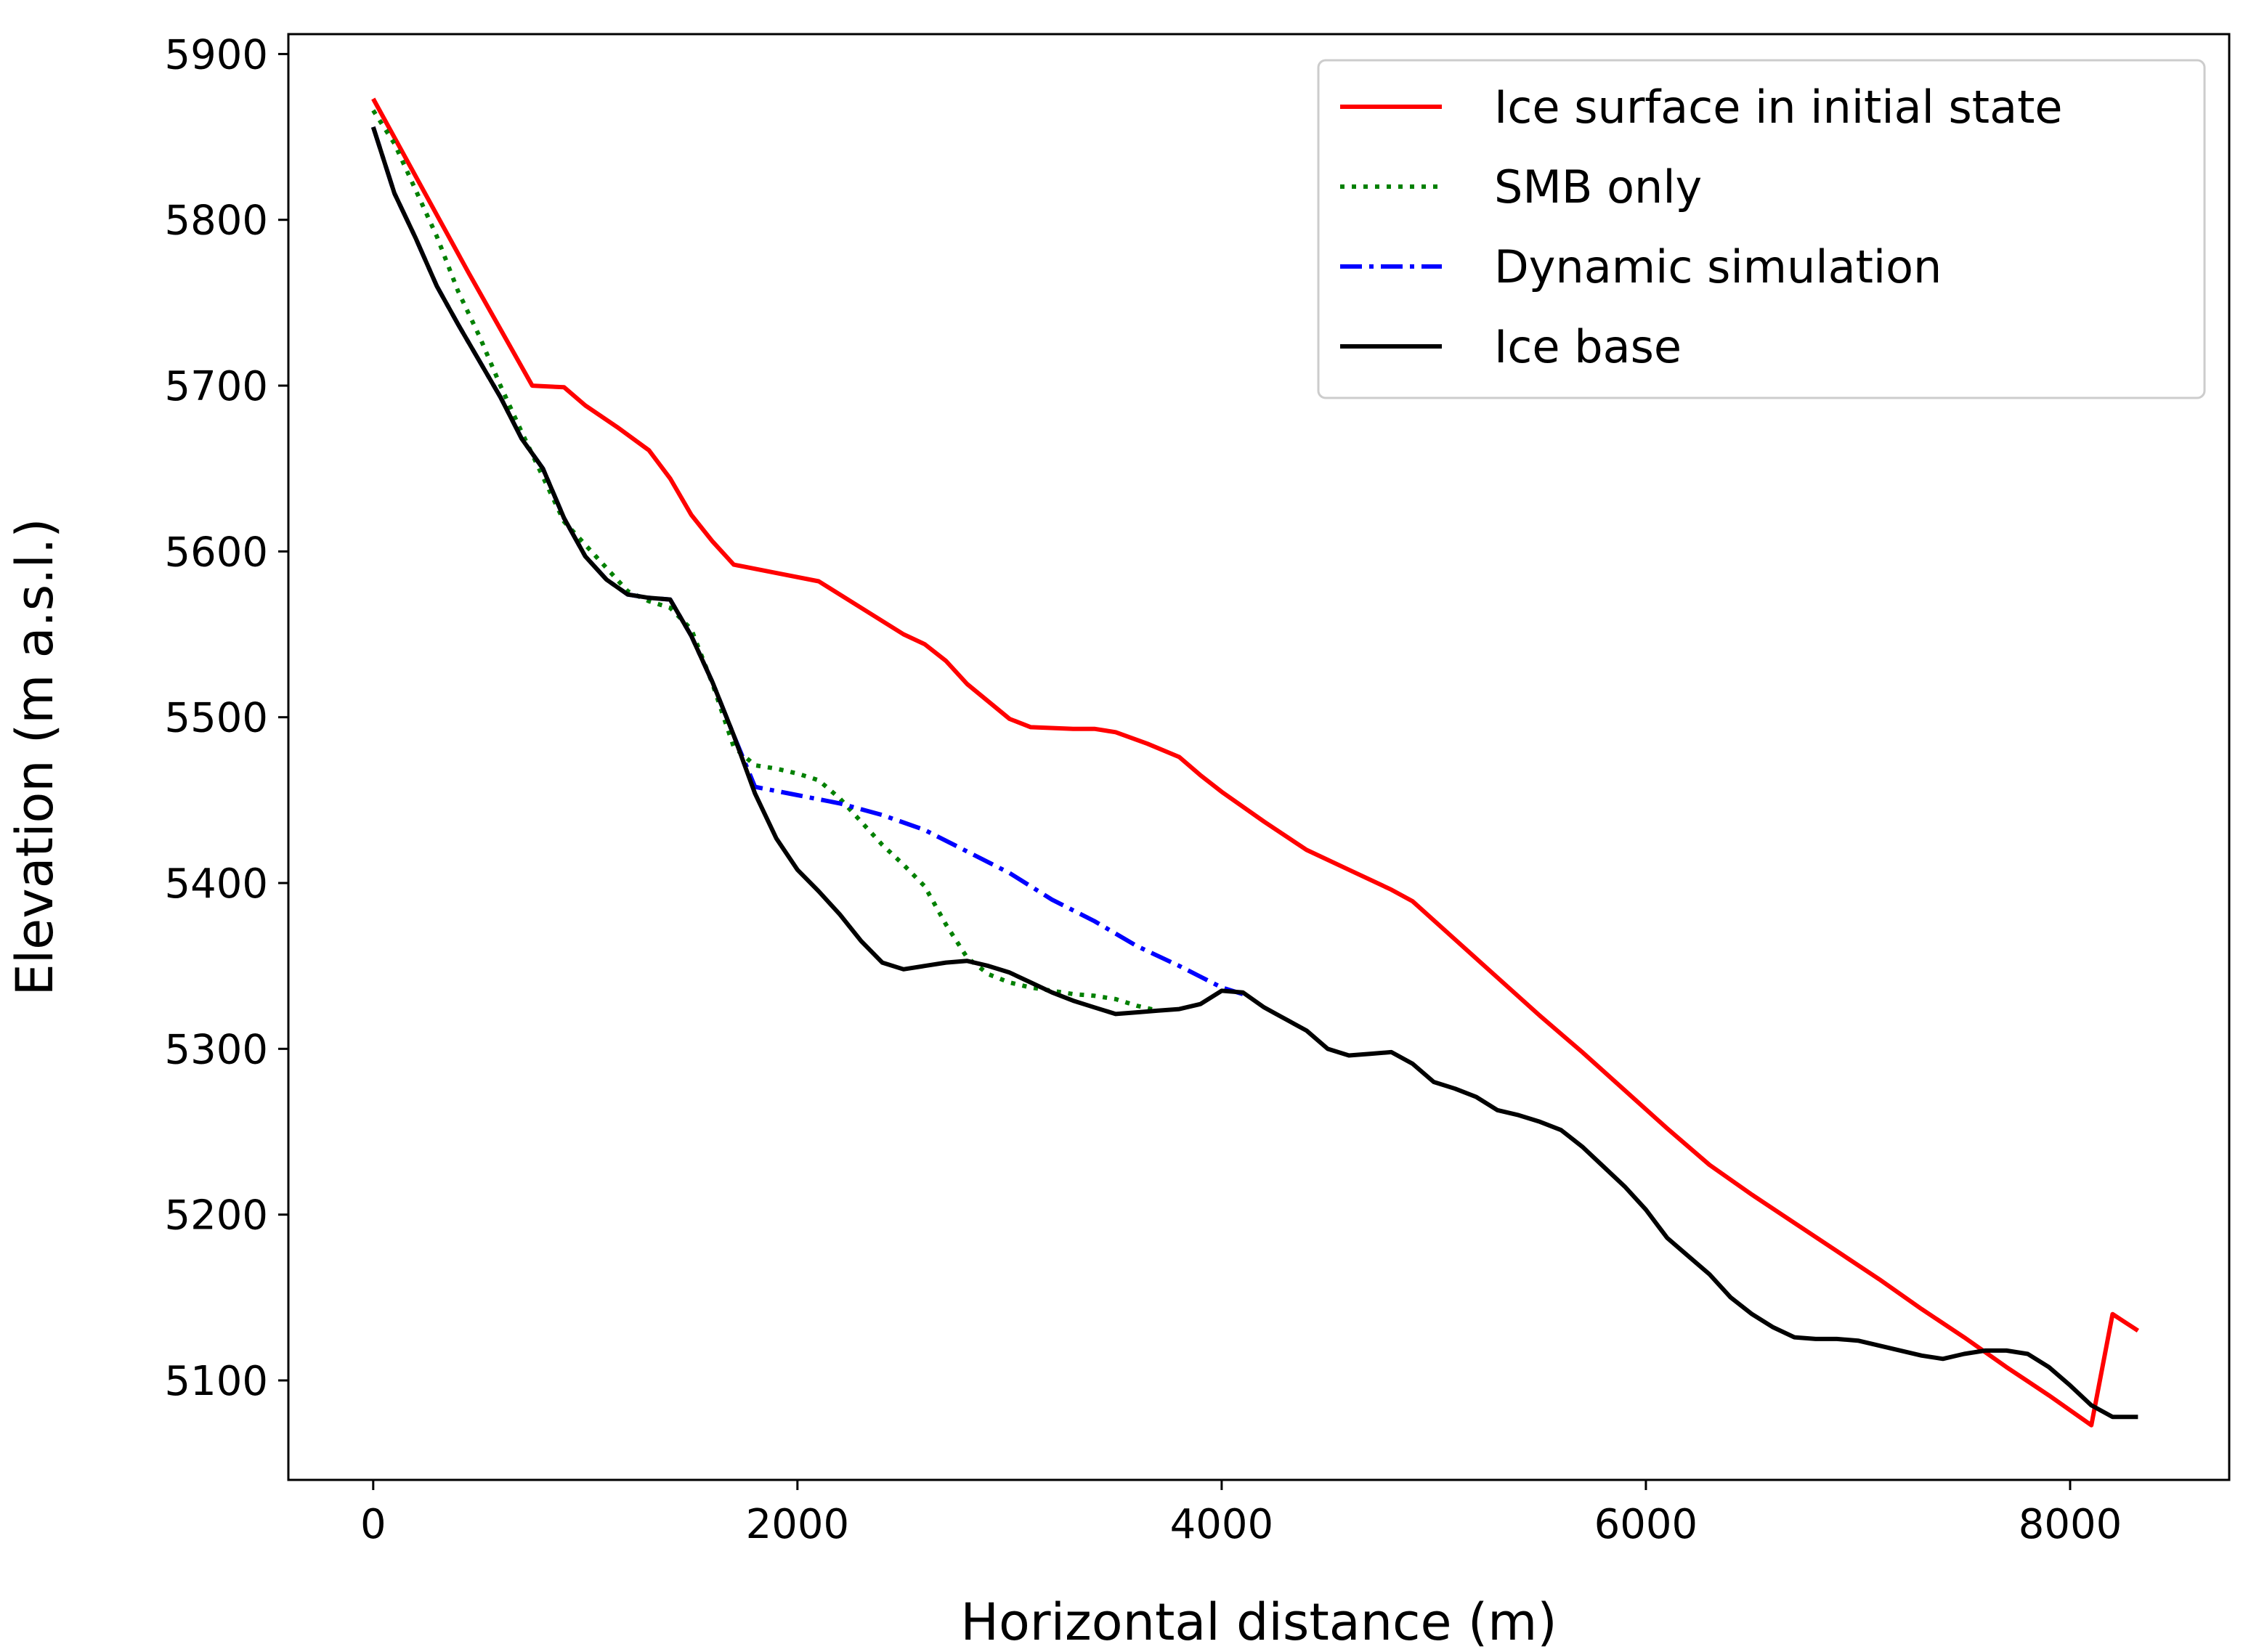 The width and height of the screenshot is (2251, 1652). Describe the element at coordinates (216, 1216) in the screenshot. I see `y-tick-label: 5200` at that location.